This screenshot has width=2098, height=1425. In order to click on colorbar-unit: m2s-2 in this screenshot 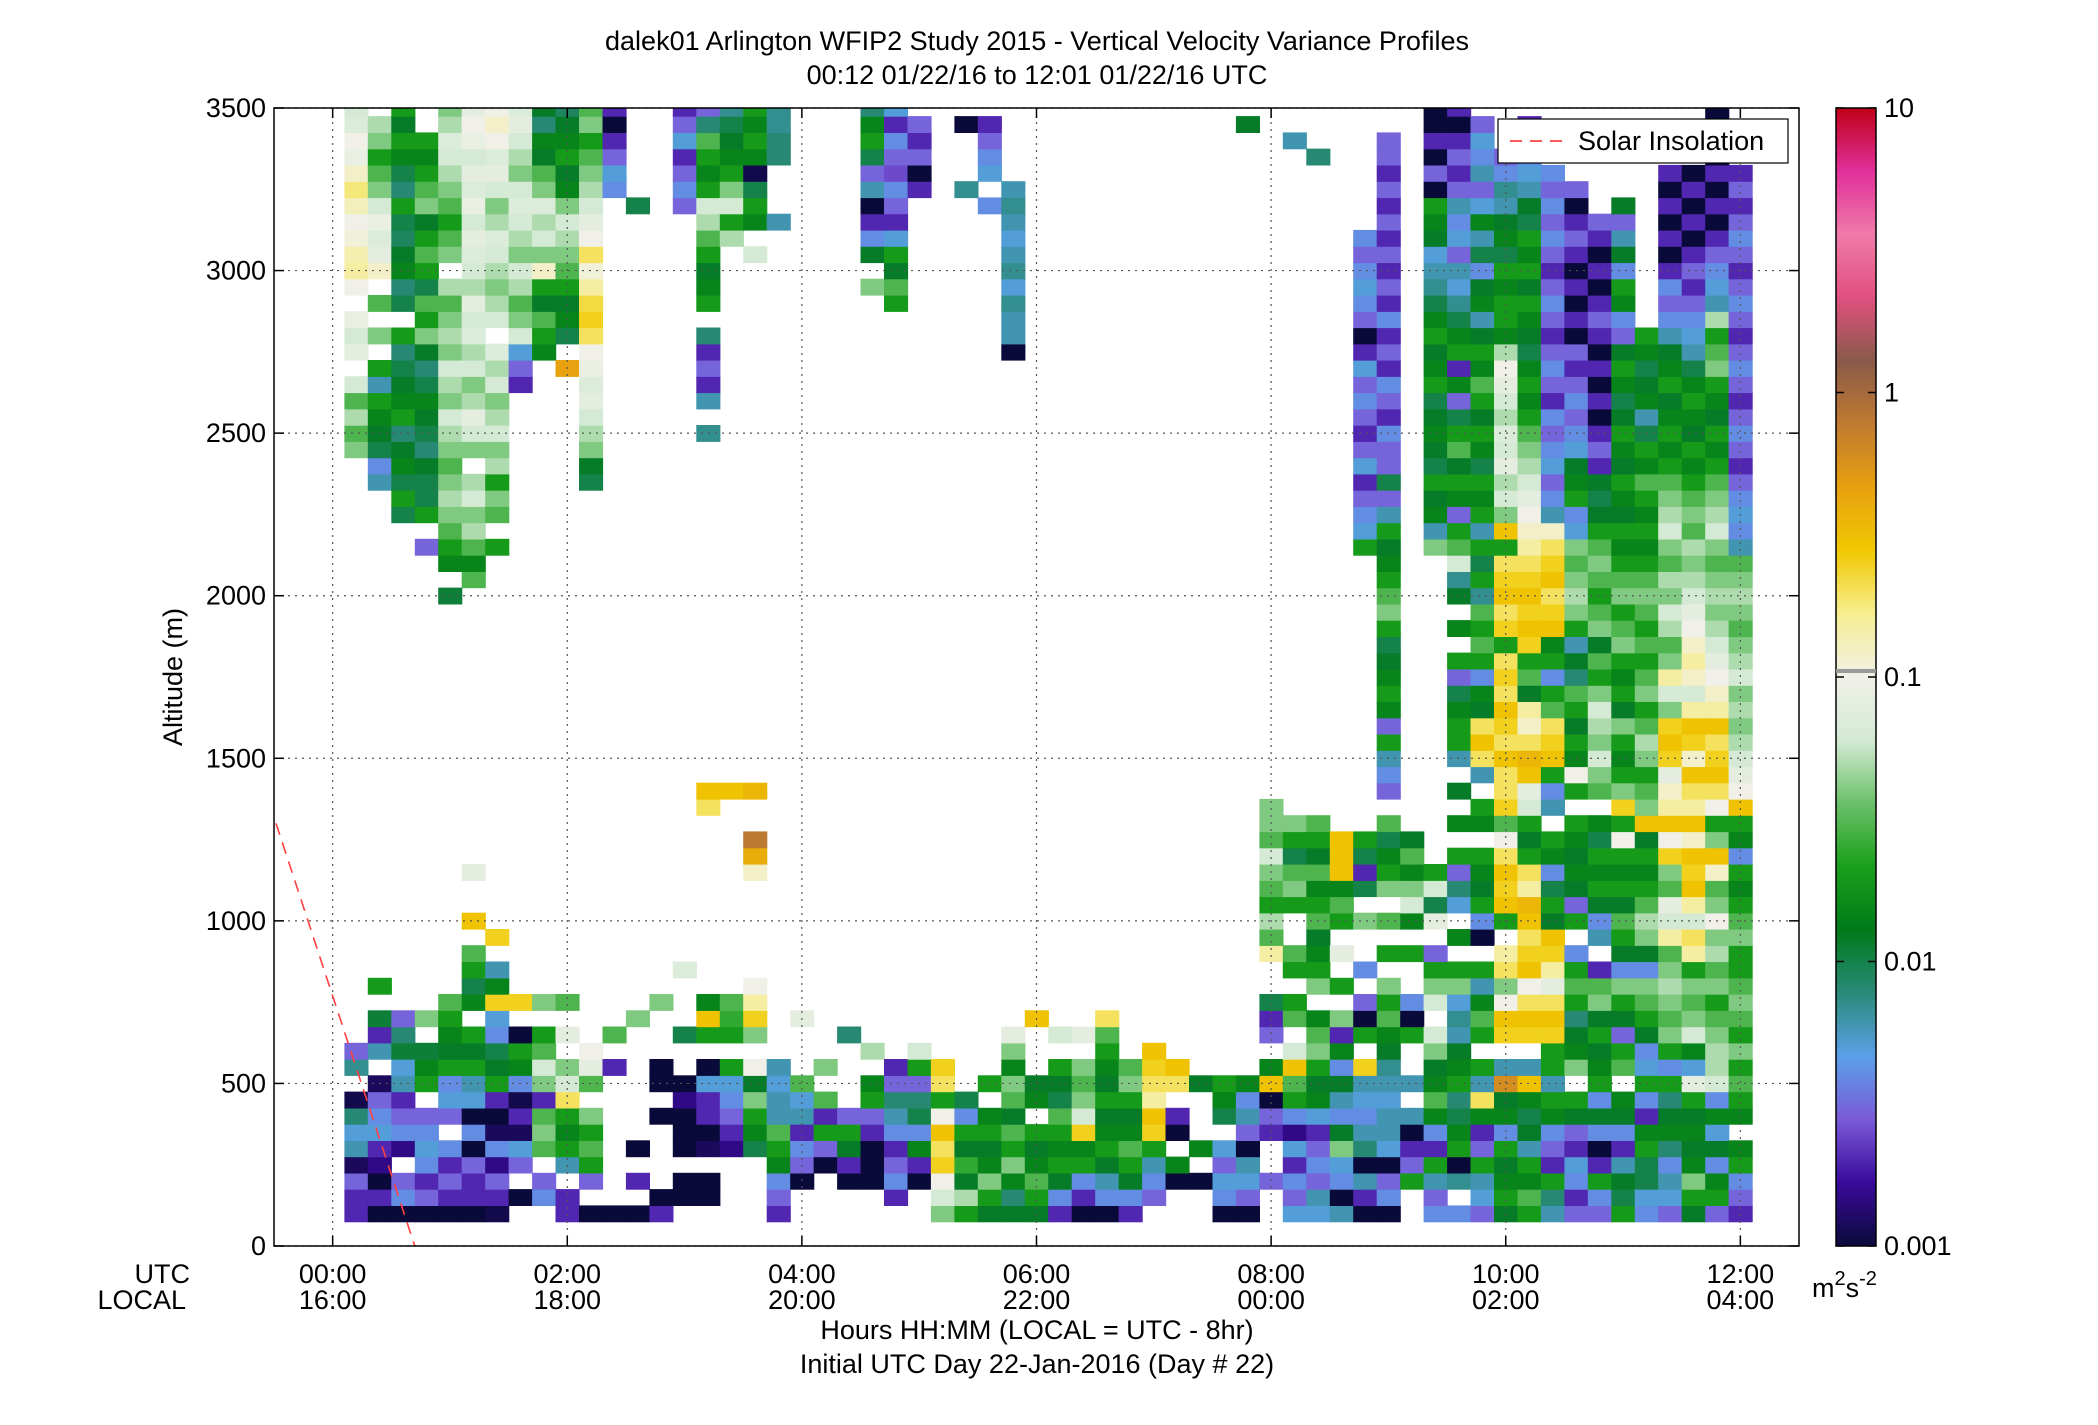, I will do `click(1844, 1285)`.